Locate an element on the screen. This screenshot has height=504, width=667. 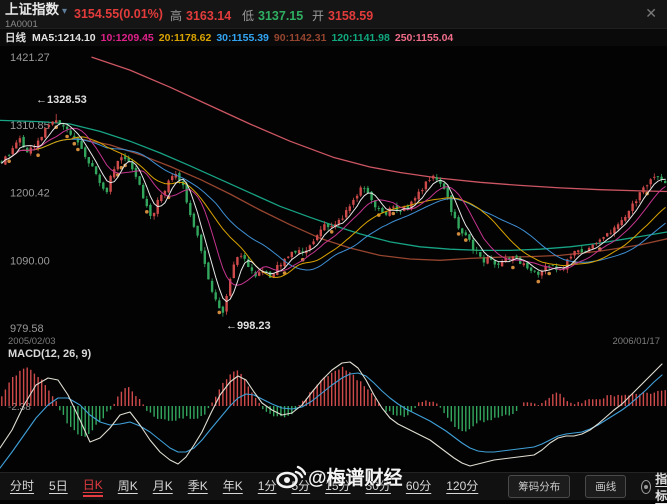
low-label: 低 is located at coordinates (248, 16).